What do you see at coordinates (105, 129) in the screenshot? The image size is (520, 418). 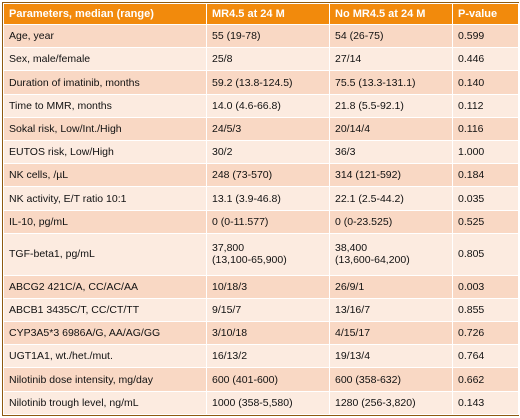 I see `parameter-cell: Sokal risk, Low/Int./High` at bounding box center [105, 129].